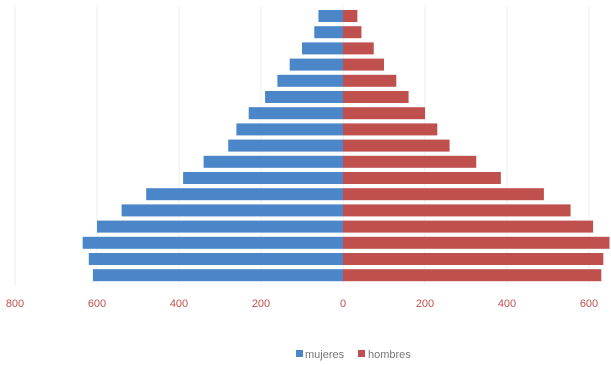  Describe the element at coordinates (325, 355) in the screenshot. I see `legend-label-mujeres: mujeres` at that location.